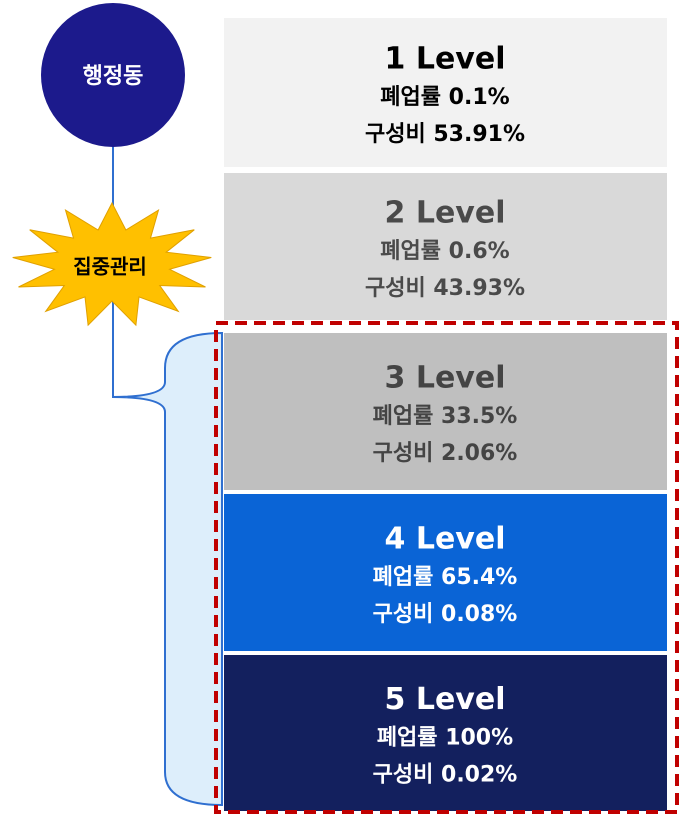  I want to click on level-title: 1 Level, so click(445, 59).